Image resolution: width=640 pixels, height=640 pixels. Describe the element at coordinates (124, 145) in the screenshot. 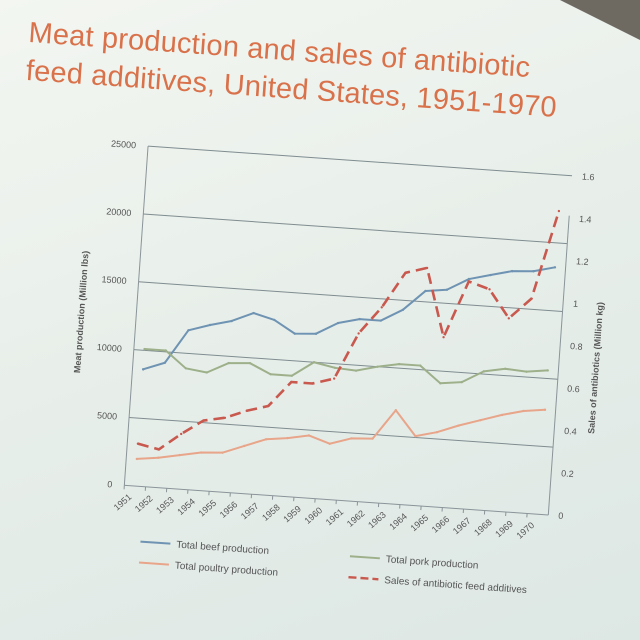

I see `y-left-tick-label: 25000` at that location.